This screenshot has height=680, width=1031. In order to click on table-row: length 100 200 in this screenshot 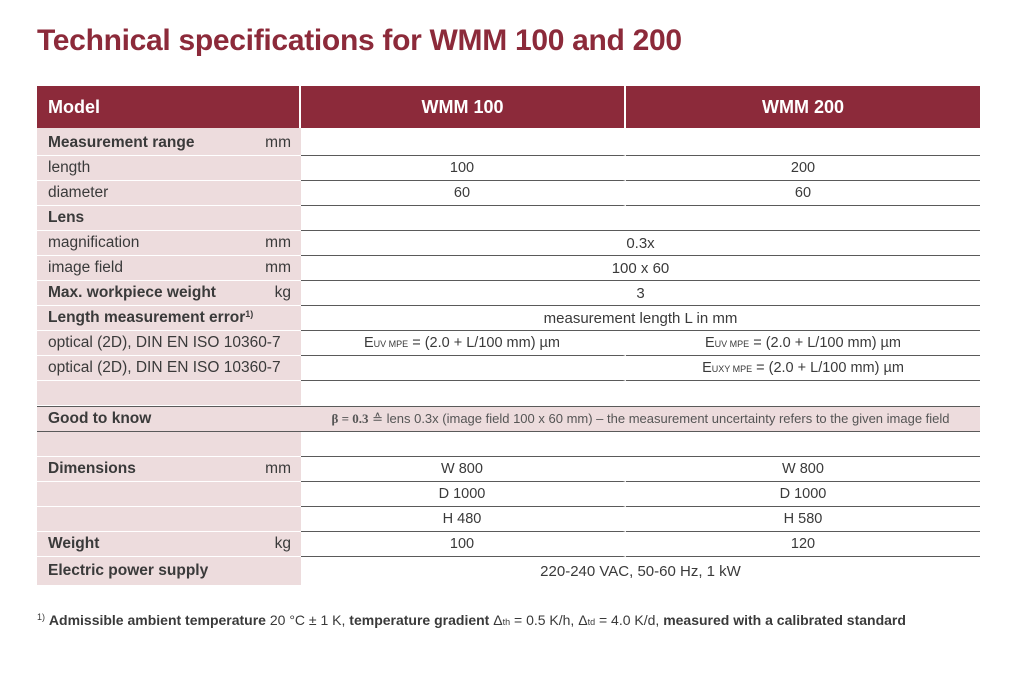, I will do `click(508, 168)`.